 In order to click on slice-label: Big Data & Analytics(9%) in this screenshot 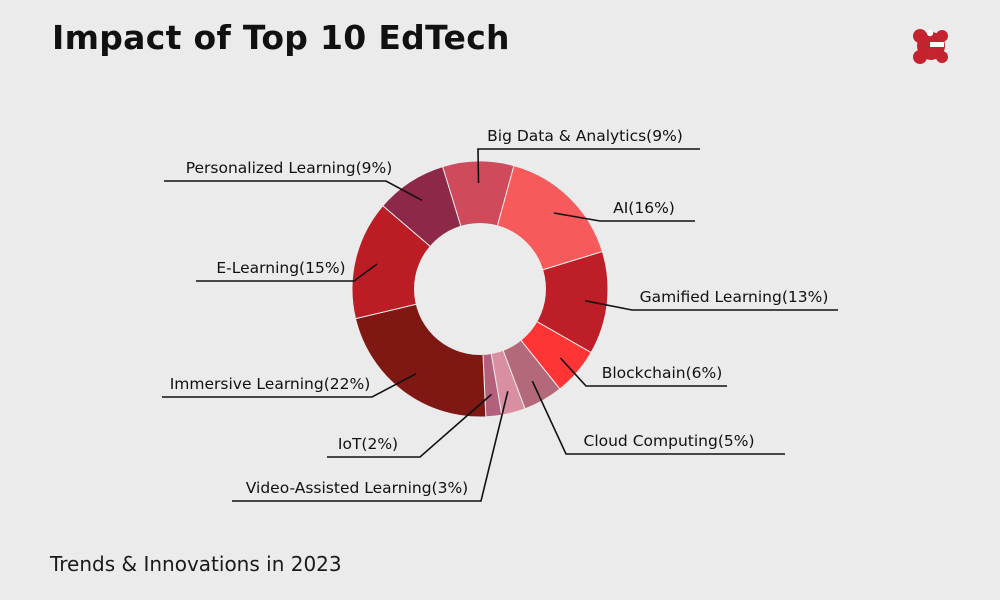, I will do `click(585, 136)`.